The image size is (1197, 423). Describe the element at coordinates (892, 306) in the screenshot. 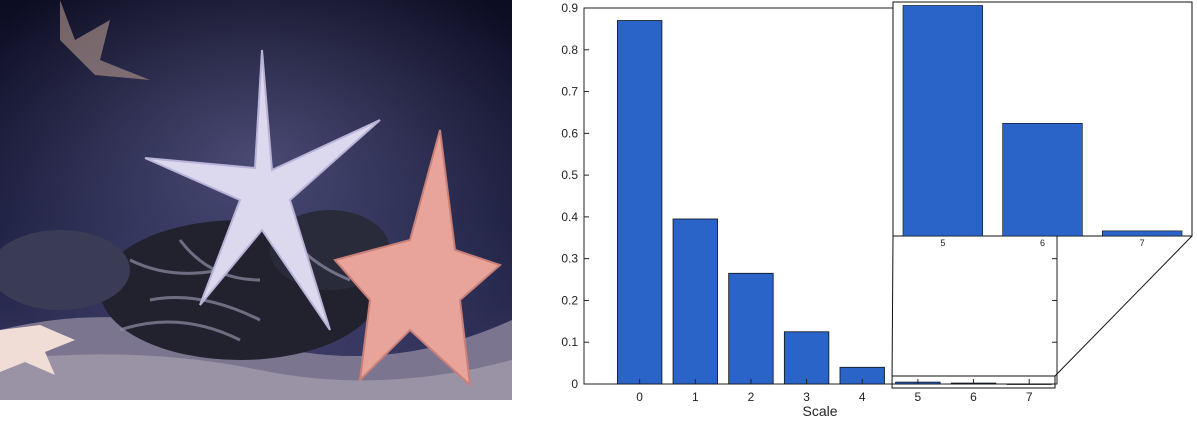

I see `zoom-line-left` at that location.